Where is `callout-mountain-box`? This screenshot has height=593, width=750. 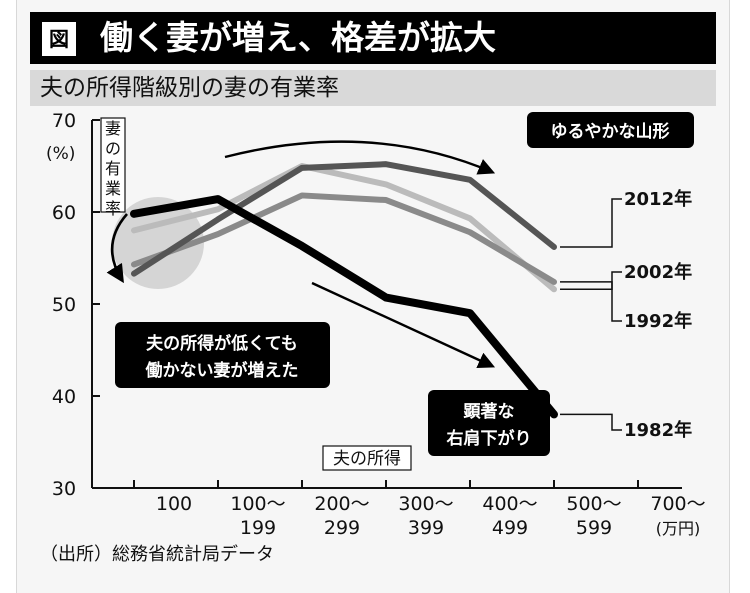 callout-mountain-box is located at coordinates (610, 130).